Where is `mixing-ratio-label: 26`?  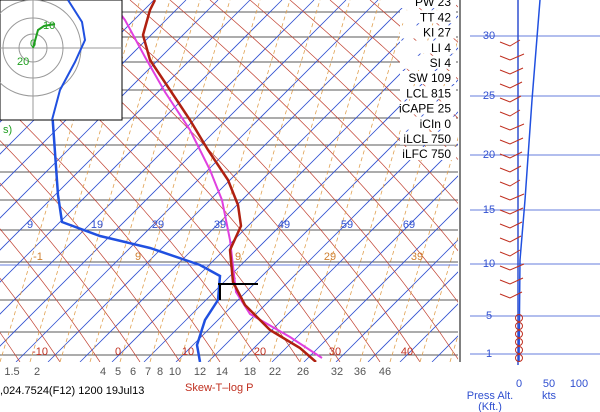 mixing-ratio-label: 26 is located at coordinates (303, 372).